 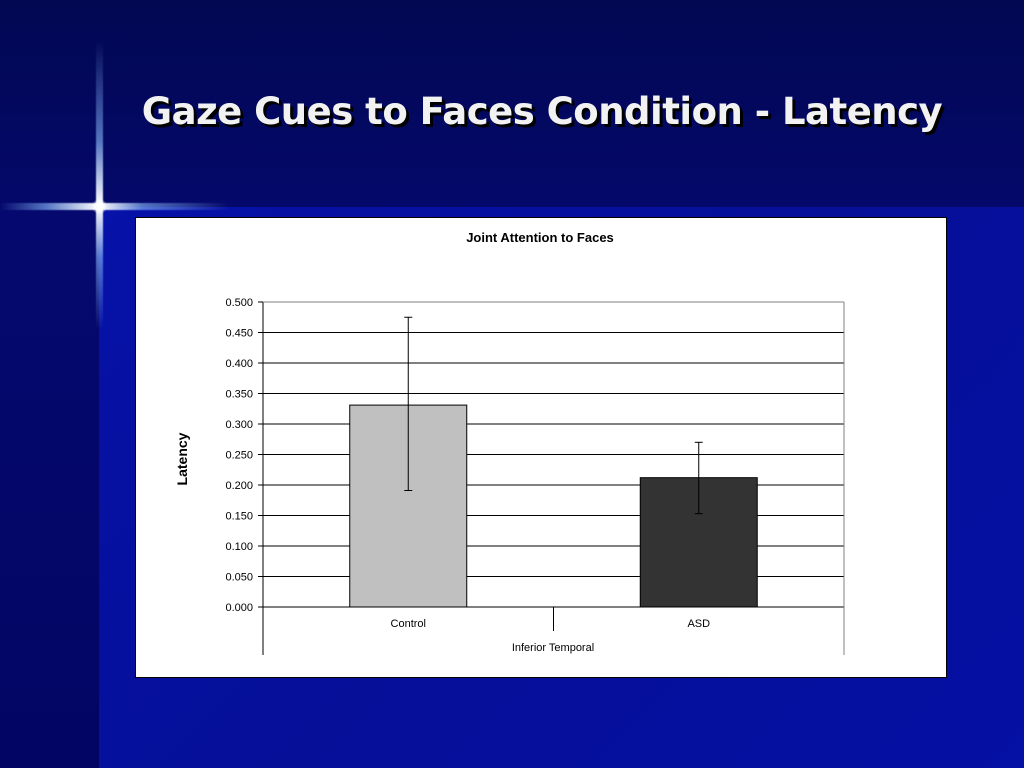 I want to click on sparkle-vertical-ray, so click(x=99, y=185).